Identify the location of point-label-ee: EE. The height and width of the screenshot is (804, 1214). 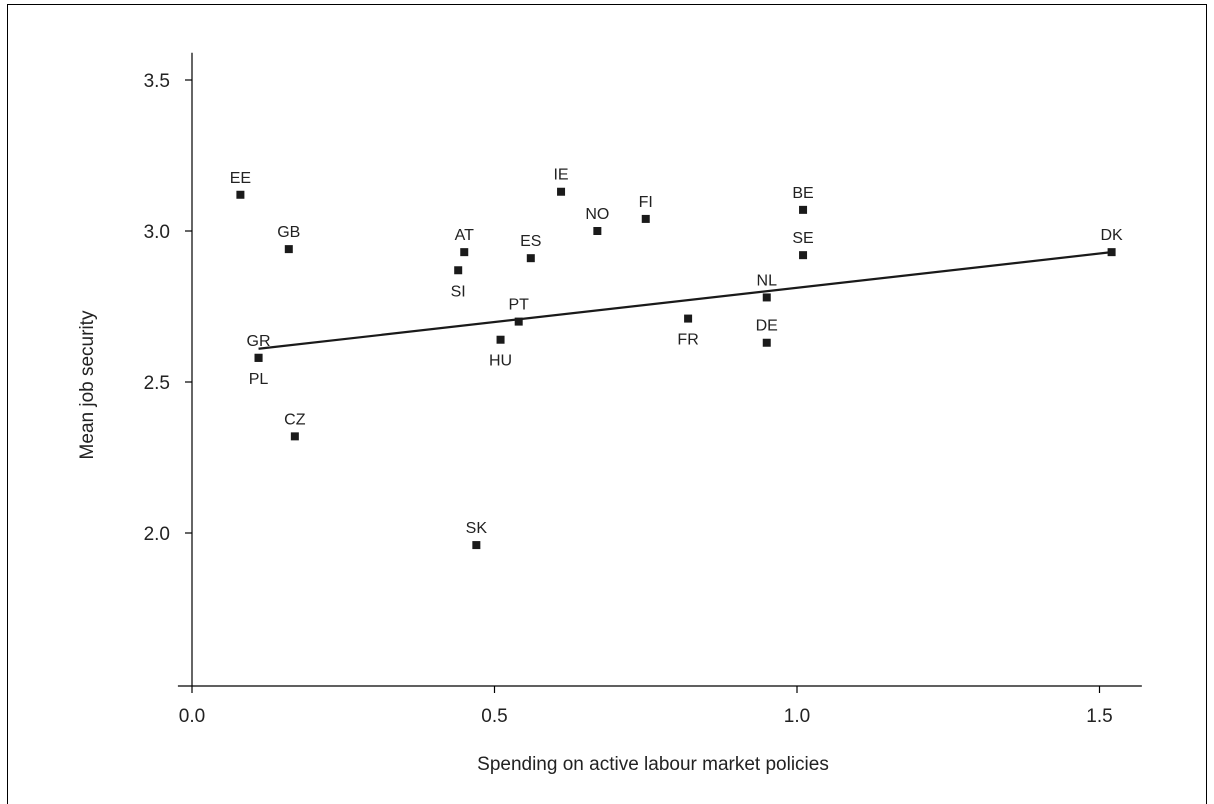
(240, 178).